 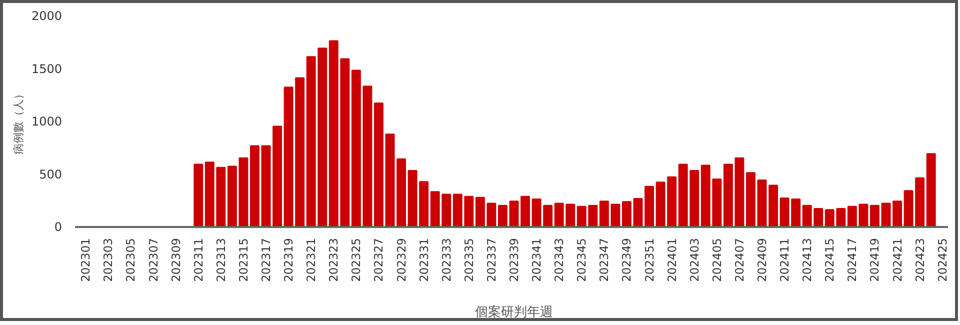 What do you see at coordinates (153, 260) in the screenshot?
I see `x-tick-label: 202307` at bounding box center [153, 260].